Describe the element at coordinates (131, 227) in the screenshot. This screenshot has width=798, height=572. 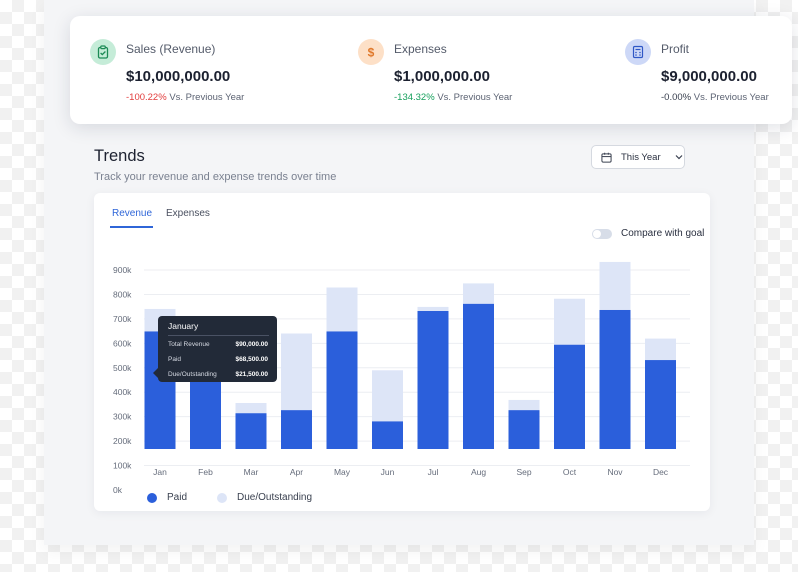
I see `active-tab-indicator` at that location.